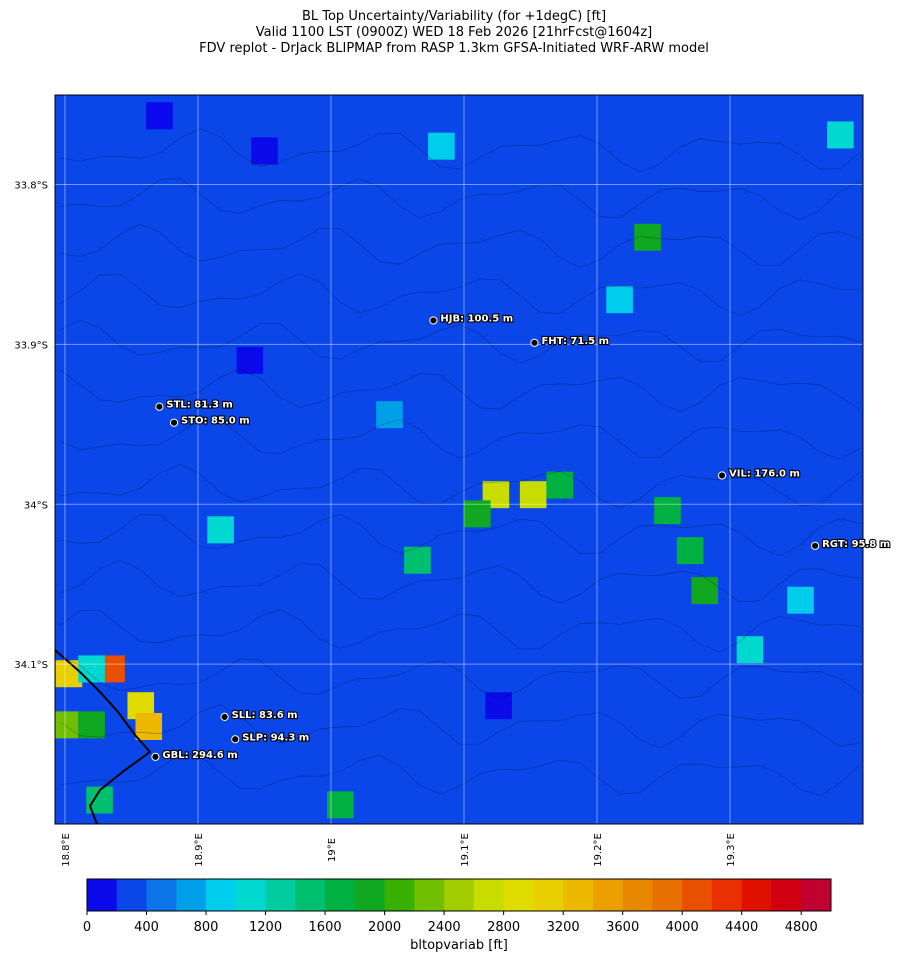 The height and width of the screenshot is (966, 908). Describe the element at coordinates (199, 405) in the screenshot. I see `station-label: STL: 81.3 m` at that location.